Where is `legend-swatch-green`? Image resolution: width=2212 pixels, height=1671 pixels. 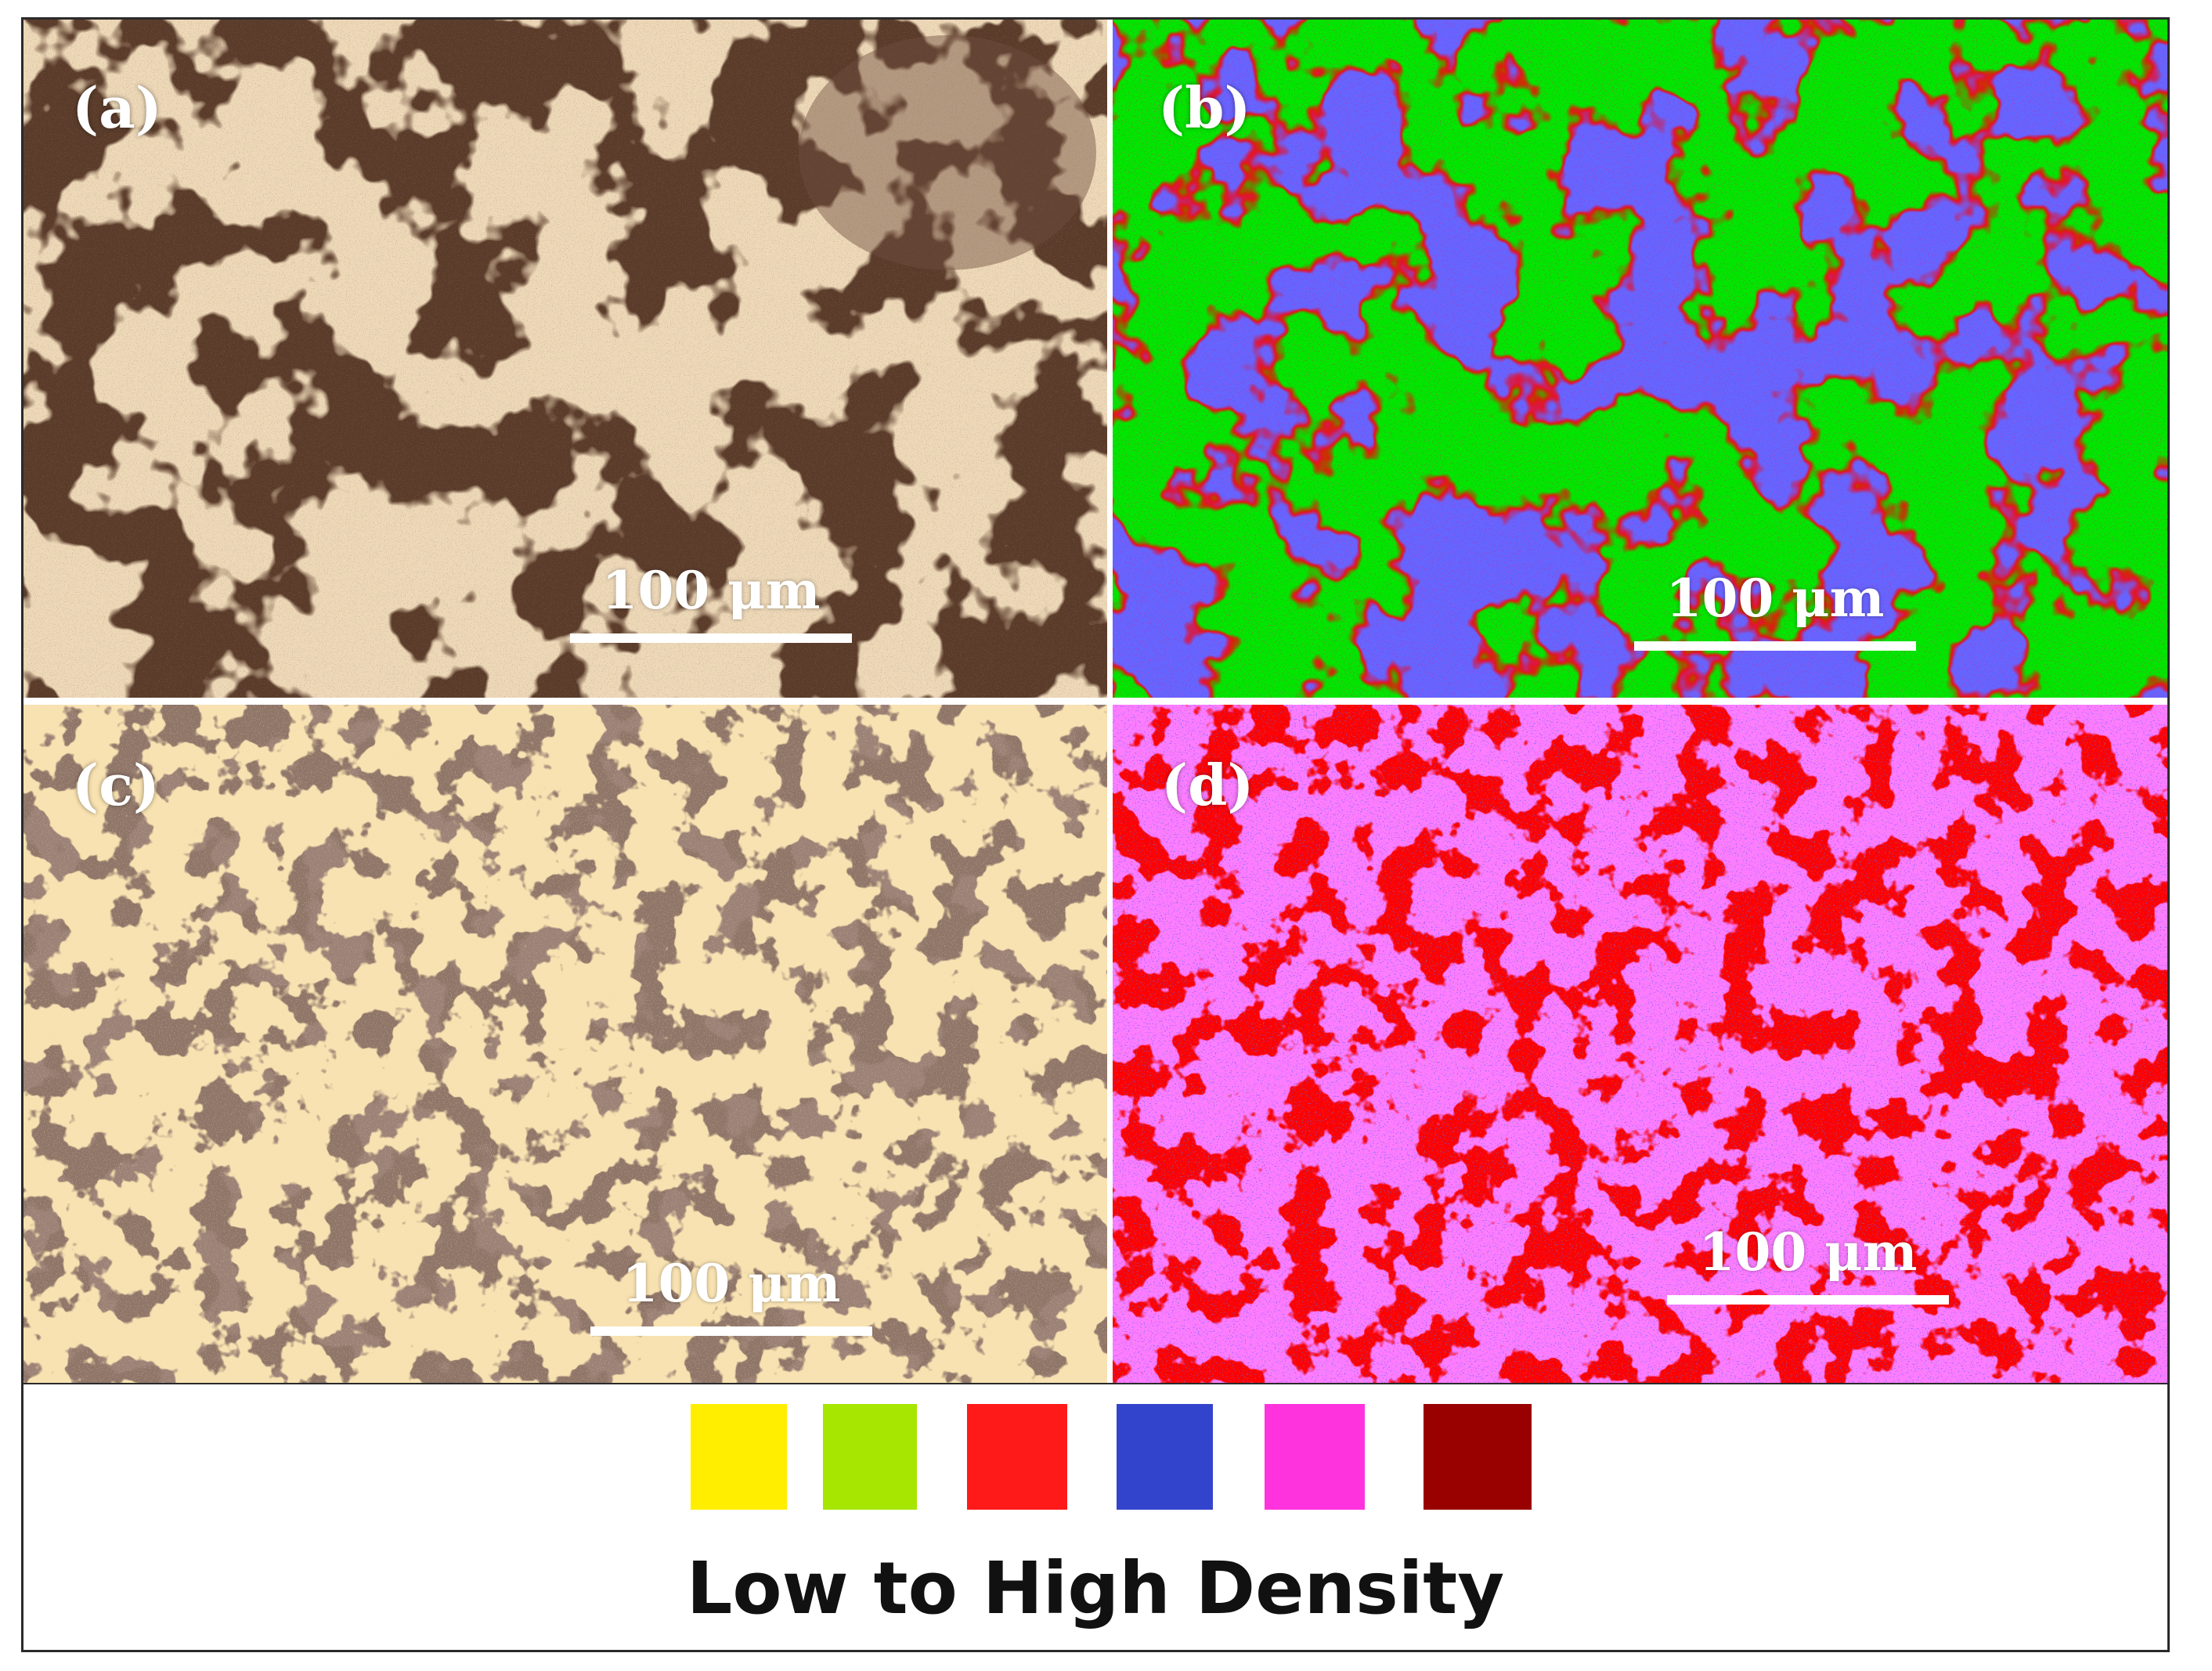 legend-swatch-green is located at coordinates (870, 1457).